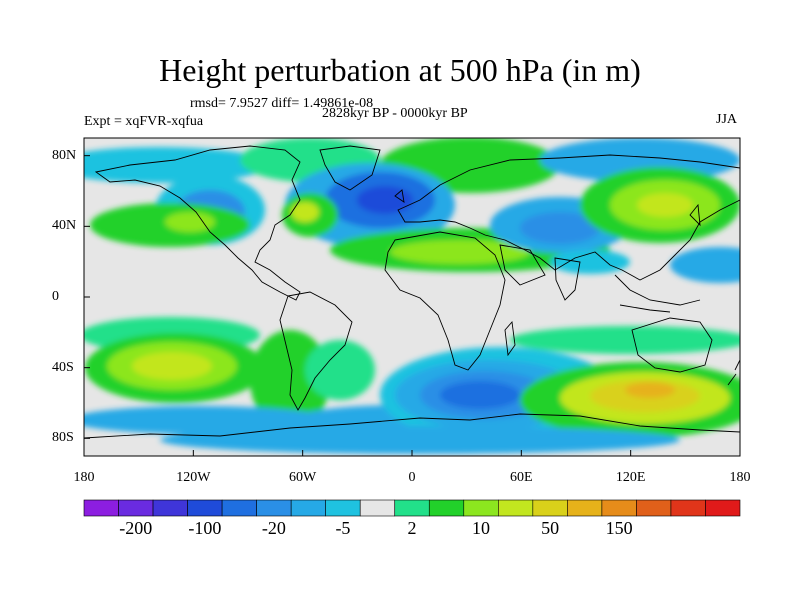 The height and width of the screenshot is (600, 800). Describe the element at coordinates (412, 453) in the screenshot. I see `x-ticks` at that location.